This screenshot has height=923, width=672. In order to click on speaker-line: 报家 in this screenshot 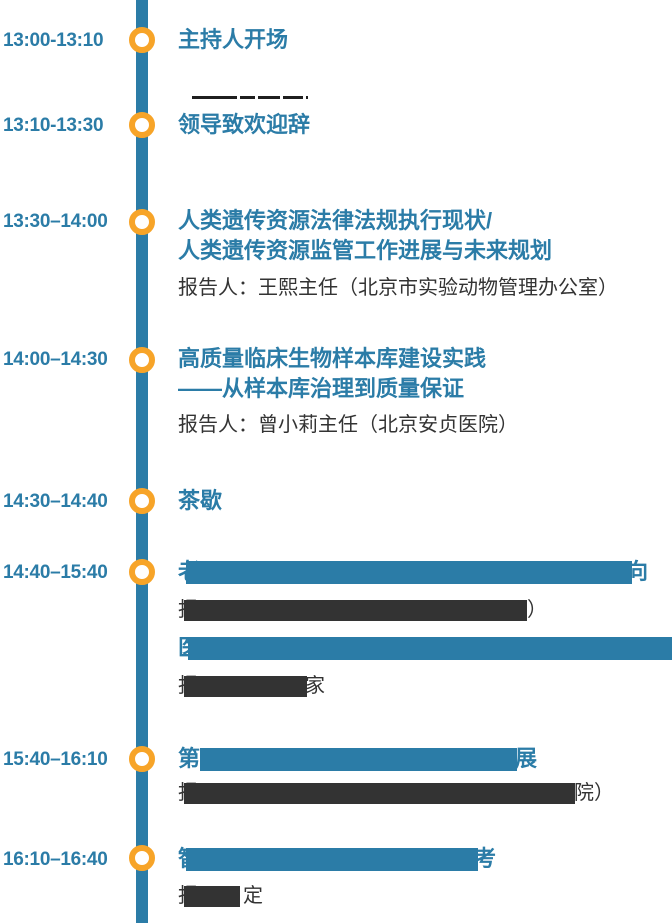, I will do `click(425, 687)`.